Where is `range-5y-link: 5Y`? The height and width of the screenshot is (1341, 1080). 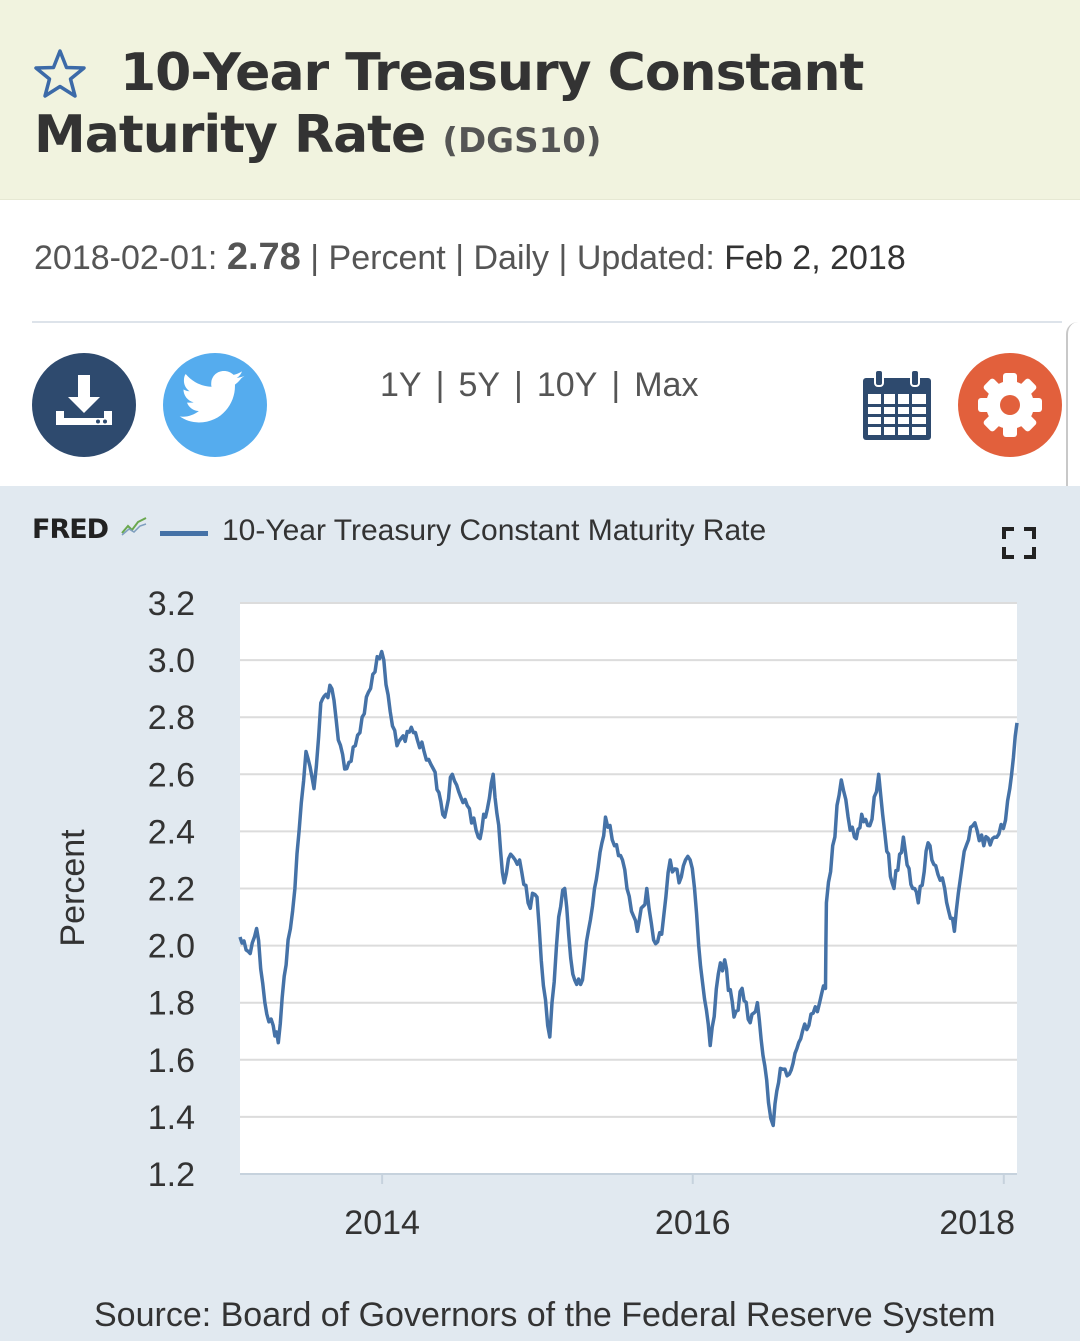
range-5y-link: 5Y is located at coordinates (479, 385).